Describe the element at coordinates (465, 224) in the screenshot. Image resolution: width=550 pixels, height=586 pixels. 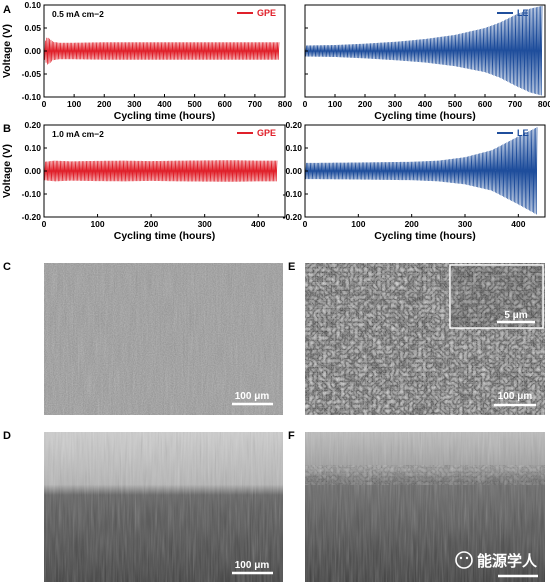
I see `chart-b-right-xtick-label: 300` at that location.